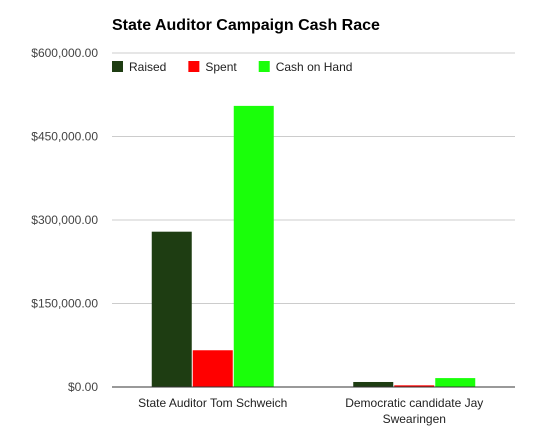 The width and height of the screenshot is (539, 441). Describe the element at coordinates (221, 67) in the screenshot. I see `legend-label: Spent` at that location.